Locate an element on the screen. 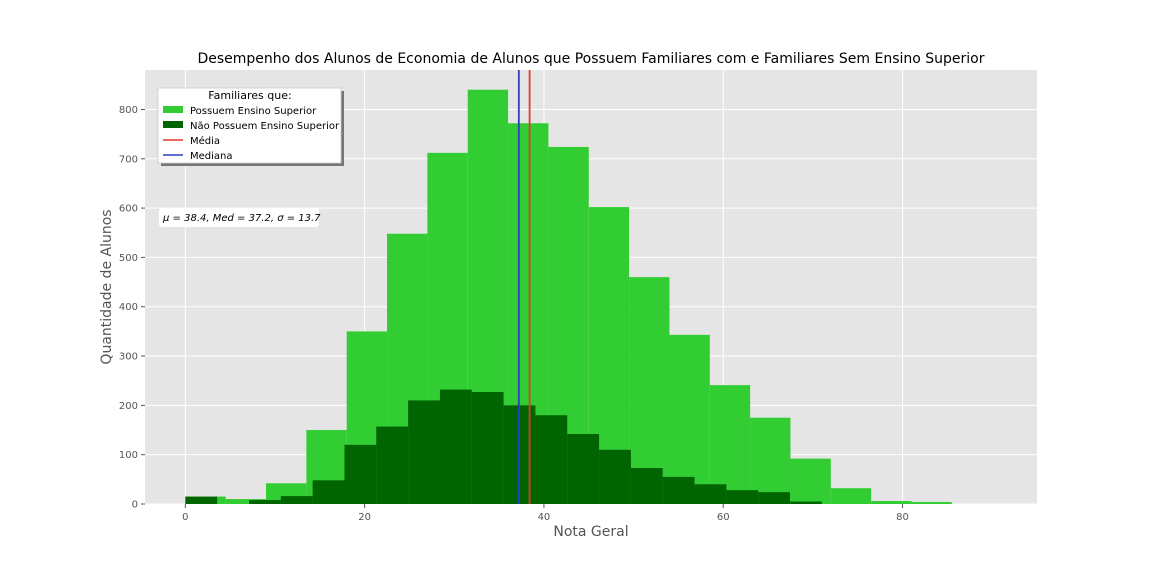 This screenshot has width=1152, height=576. x-tick-label: 60 is located at coordinates (723, 517).